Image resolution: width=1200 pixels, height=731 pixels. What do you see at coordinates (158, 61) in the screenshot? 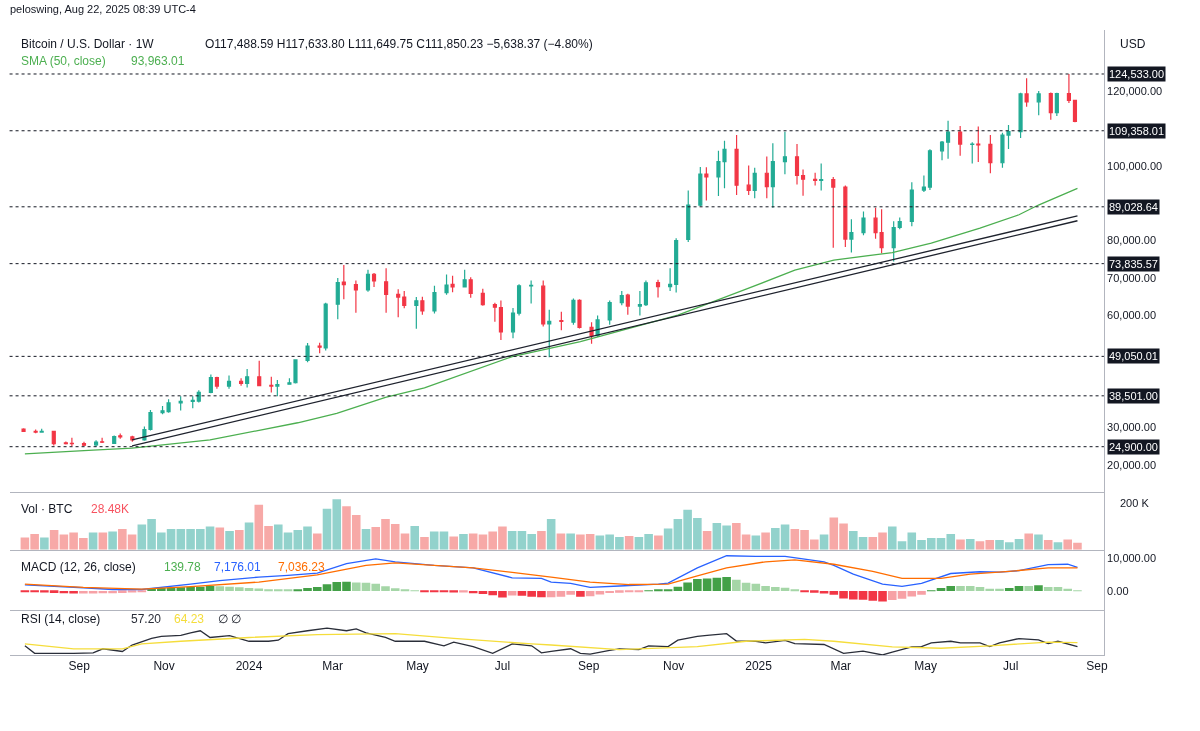
I see `annotation: 93,963.01` at bounding box center [158, 61].